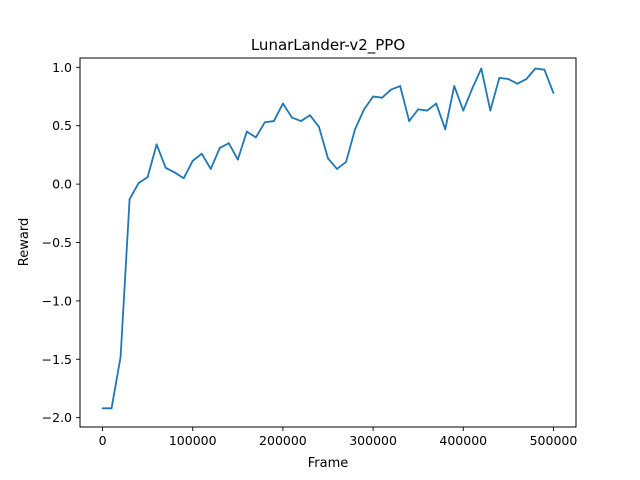 The width and height of the screenshot is (640, 480). What do you see at coordinates (193, 440) in the screenshot?
I see `x-tick-label: 100000` at bounding box center [193, 440].